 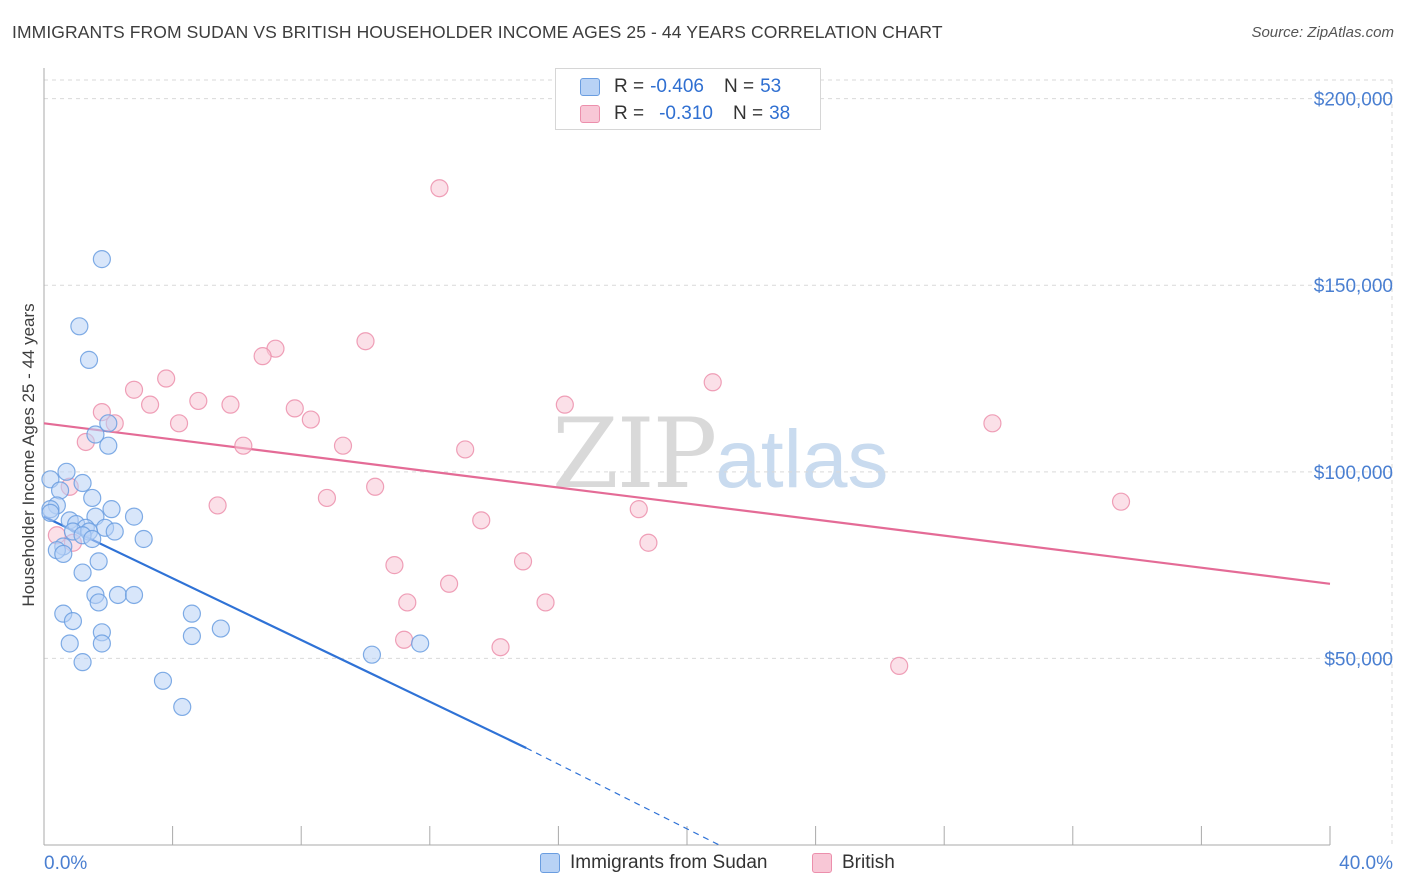 What do you see at coordinates (822, 863) in the screenshot?
I see `series-swatch-british` at bounding box center [822, 863].